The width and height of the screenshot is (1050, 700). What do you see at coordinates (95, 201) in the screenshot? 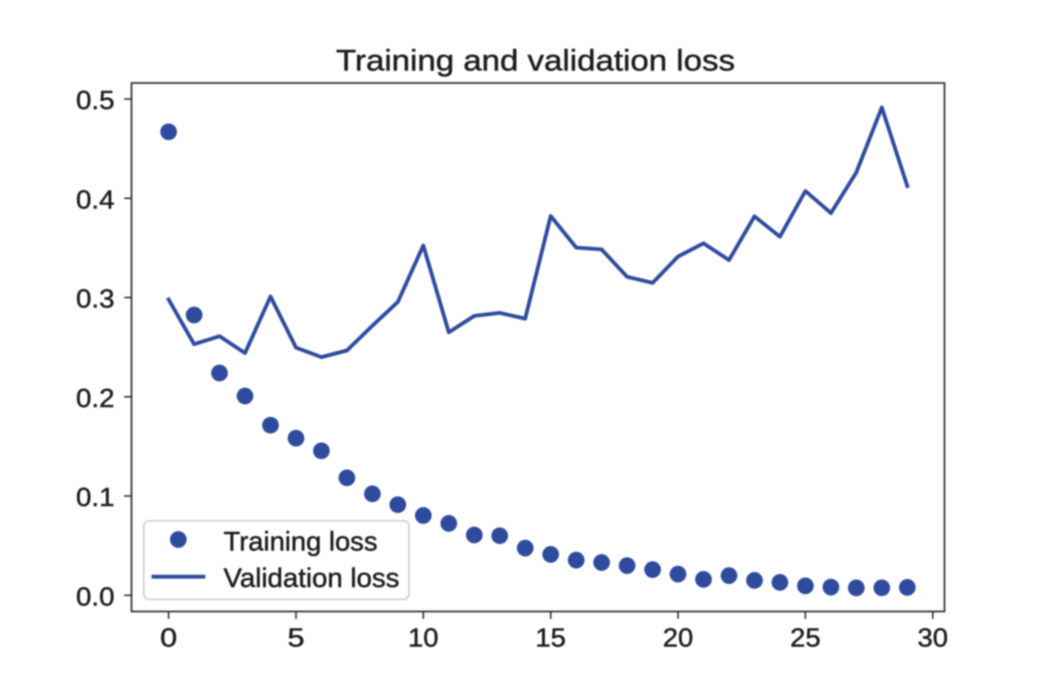
I see `svg-text: 0.4` at bounding box center [95, 201].